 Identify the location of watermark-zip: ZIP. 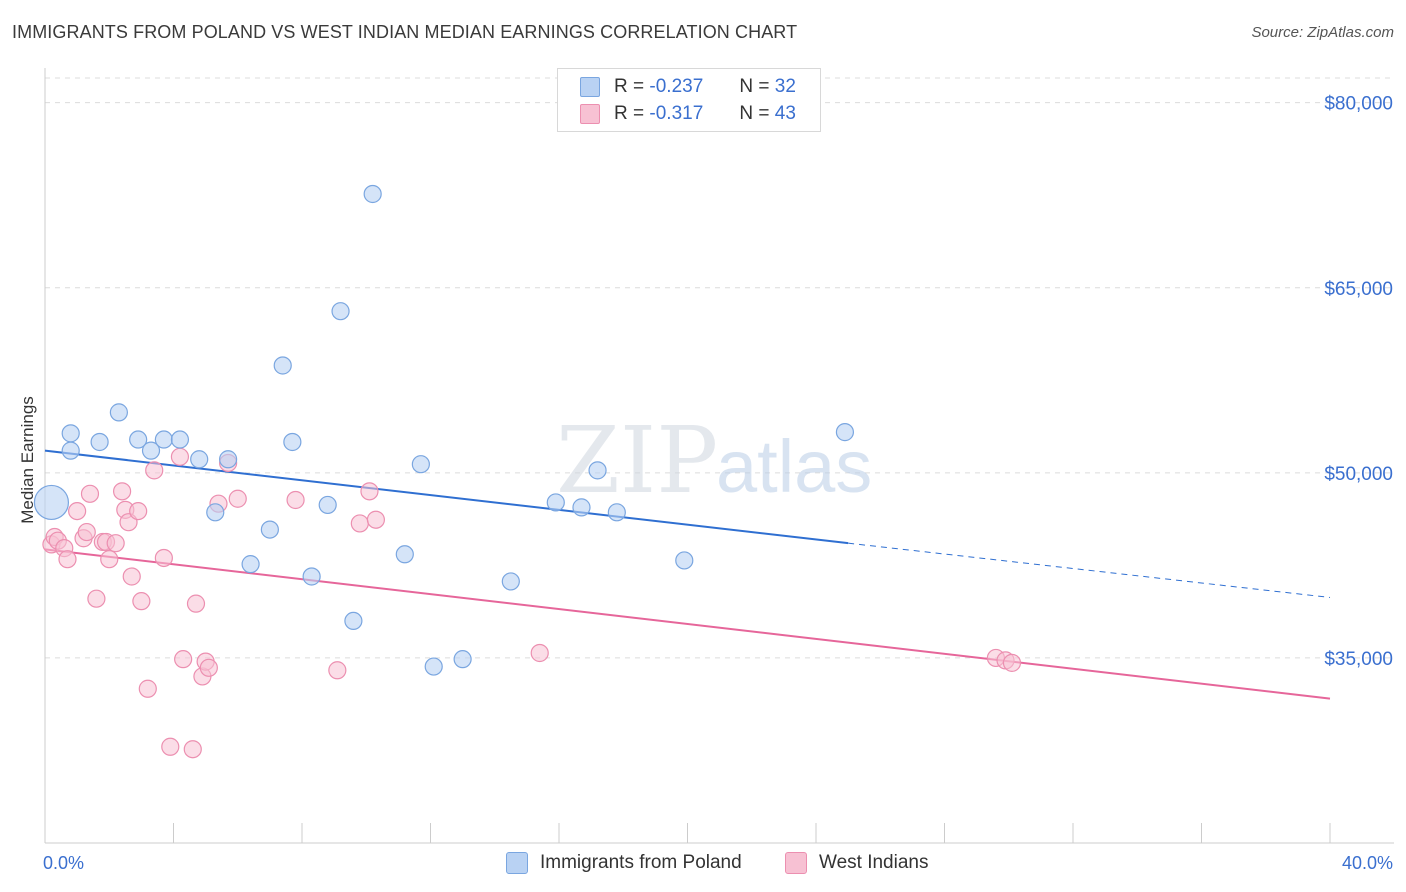
(637, 460).